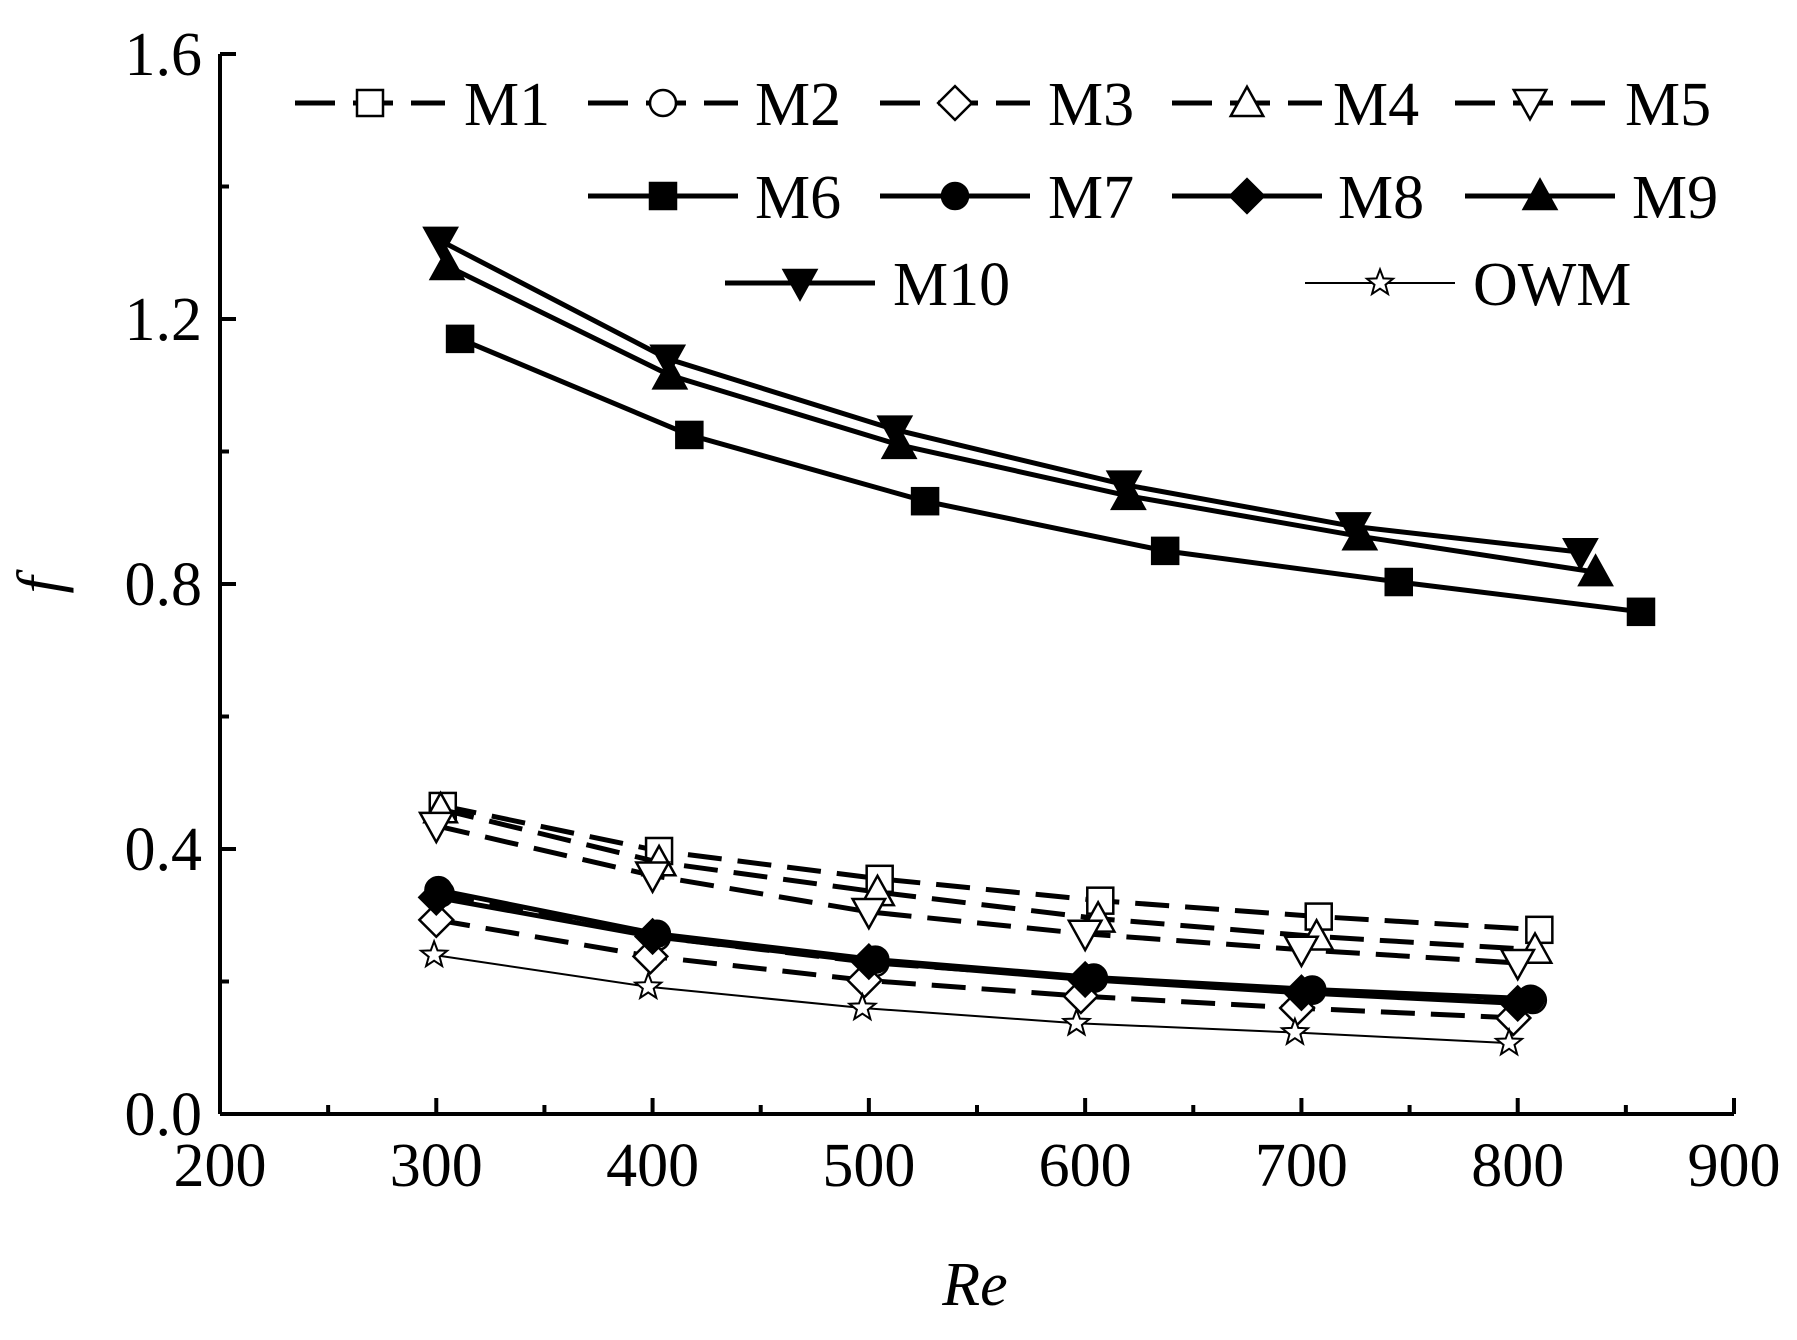 Image resolution: width=1797 pixels, height=1340 pixels. I want to click on legend-marker-m3, so click(955, 103).